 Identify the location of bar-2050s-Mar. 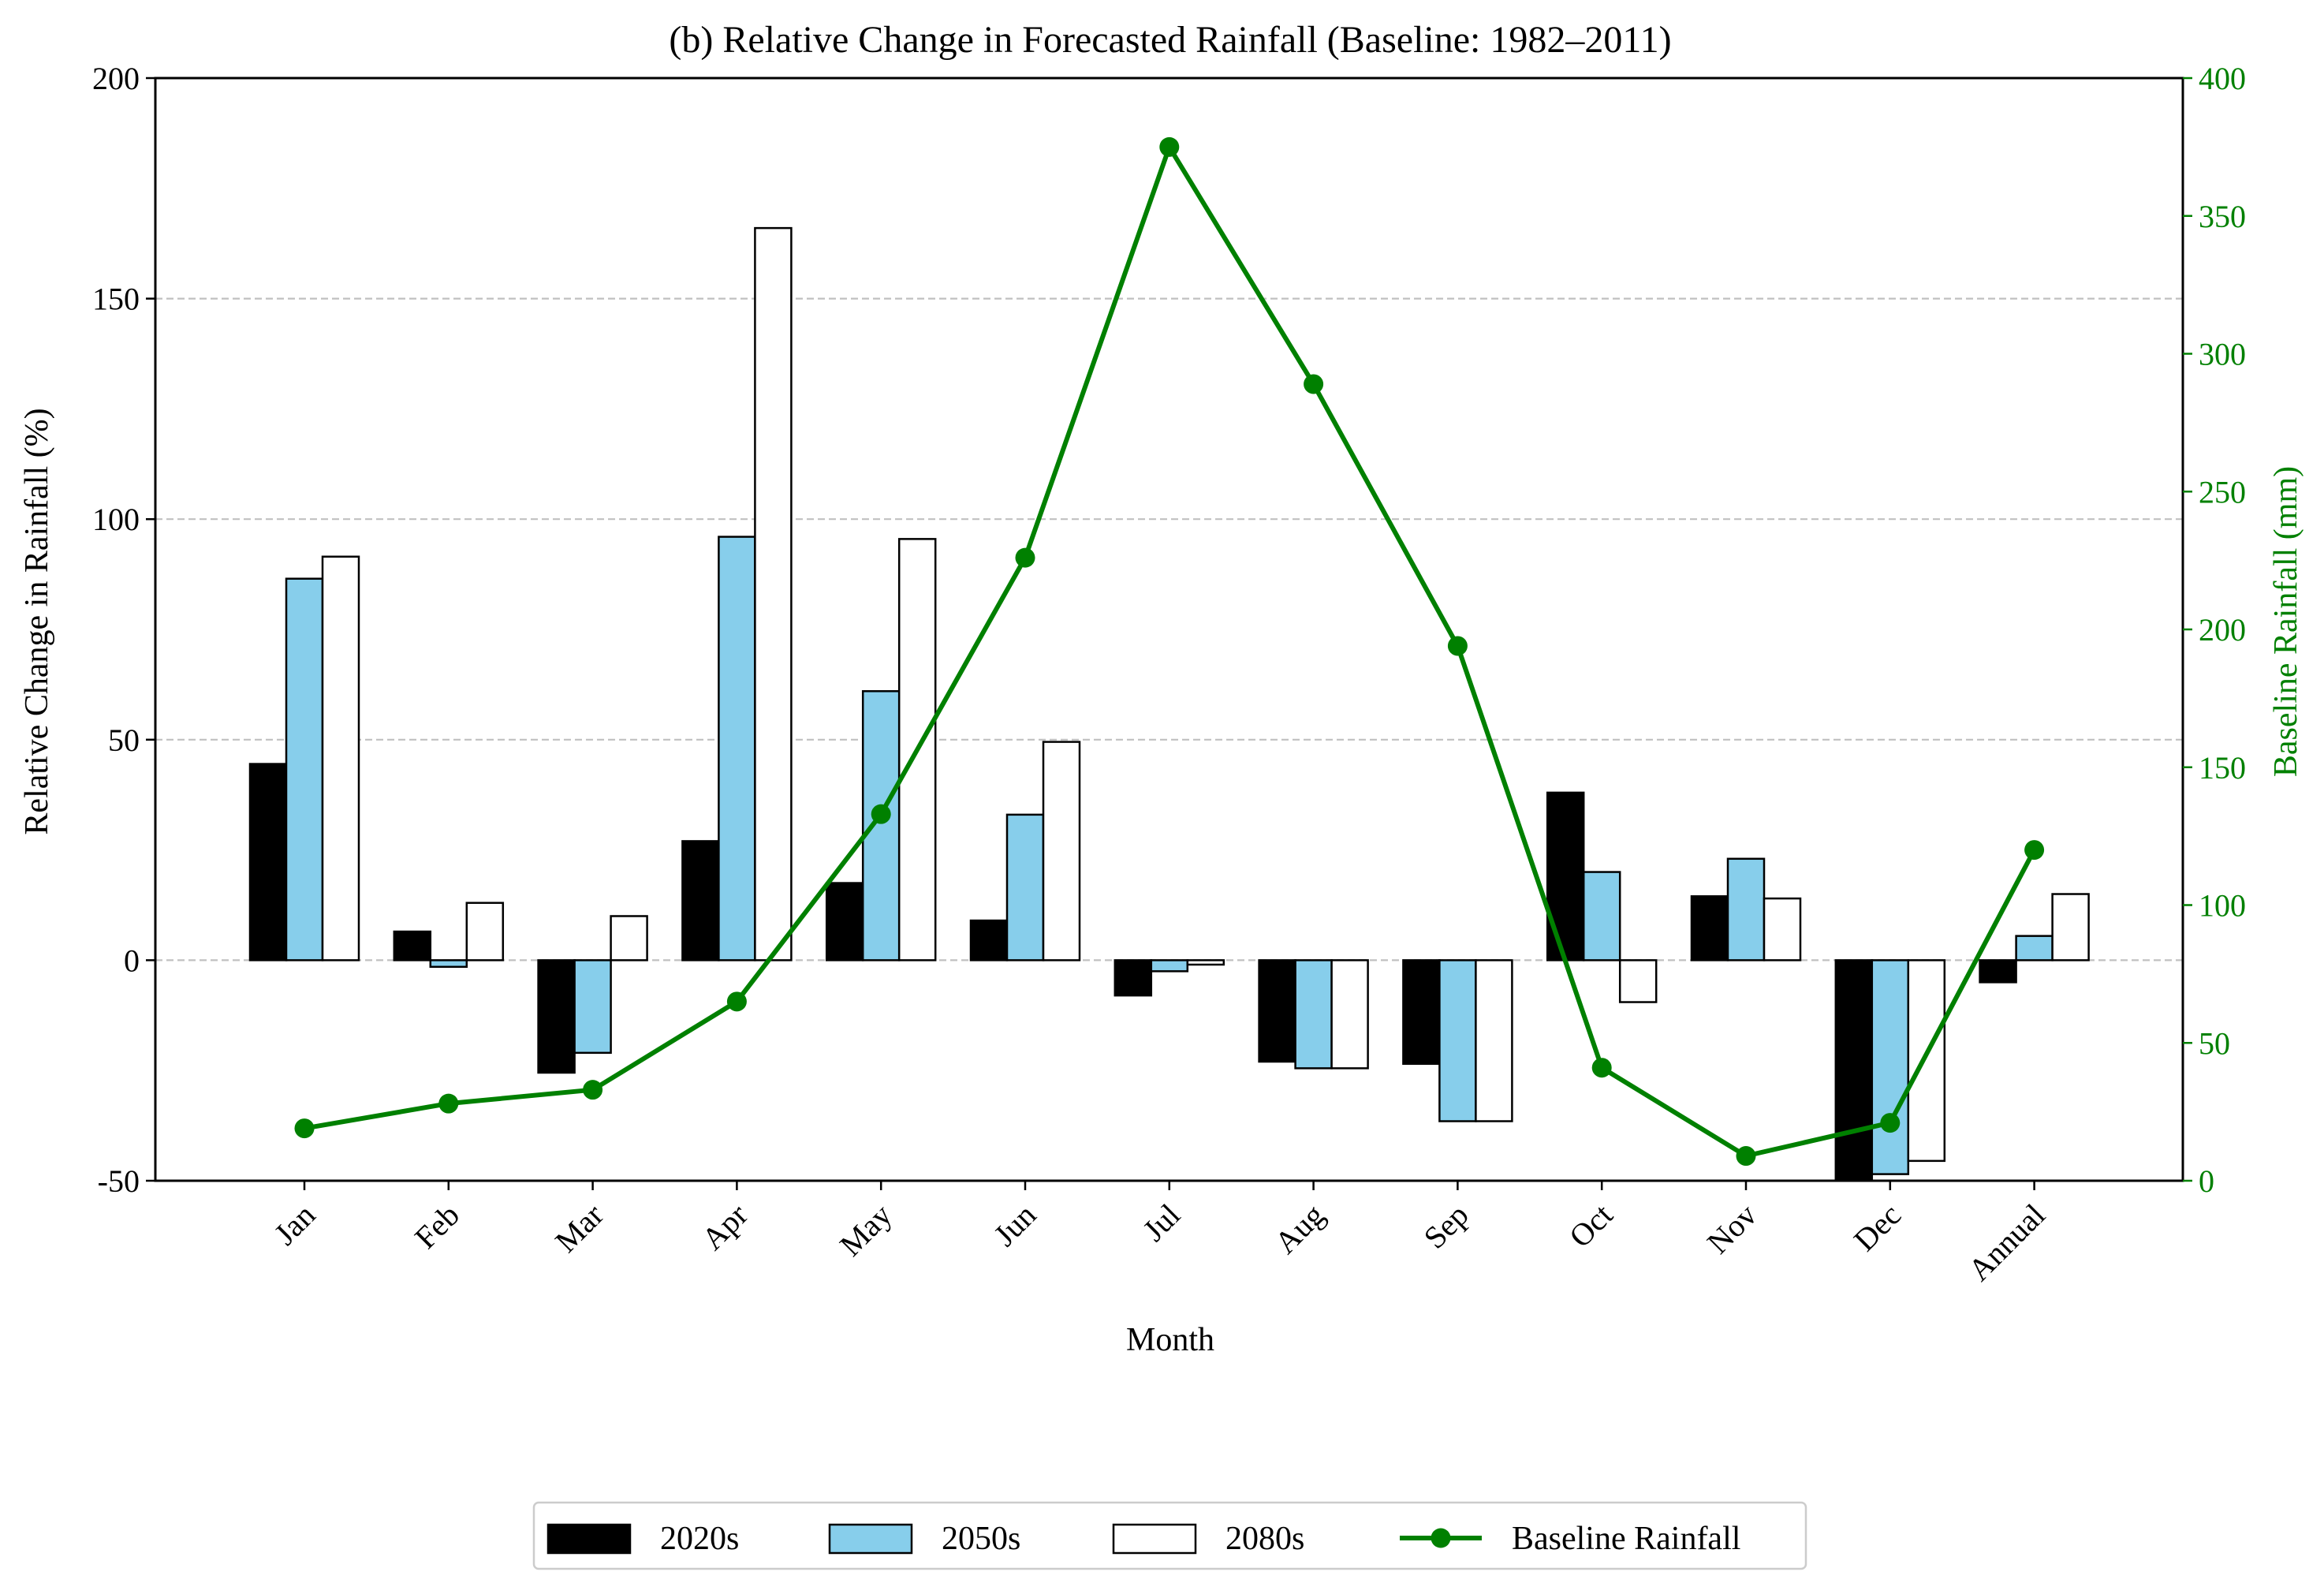
(592, 1007).